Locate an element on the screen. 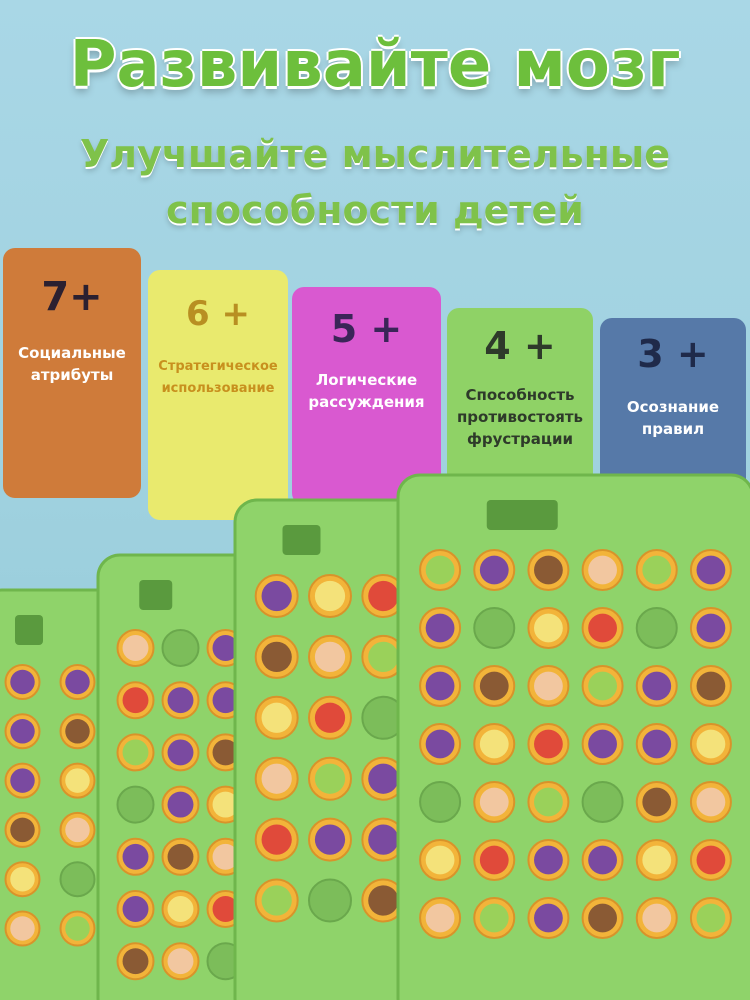 This screenshot has height=1000, width=750. age: 3 + is located at coordinates (673, 354).